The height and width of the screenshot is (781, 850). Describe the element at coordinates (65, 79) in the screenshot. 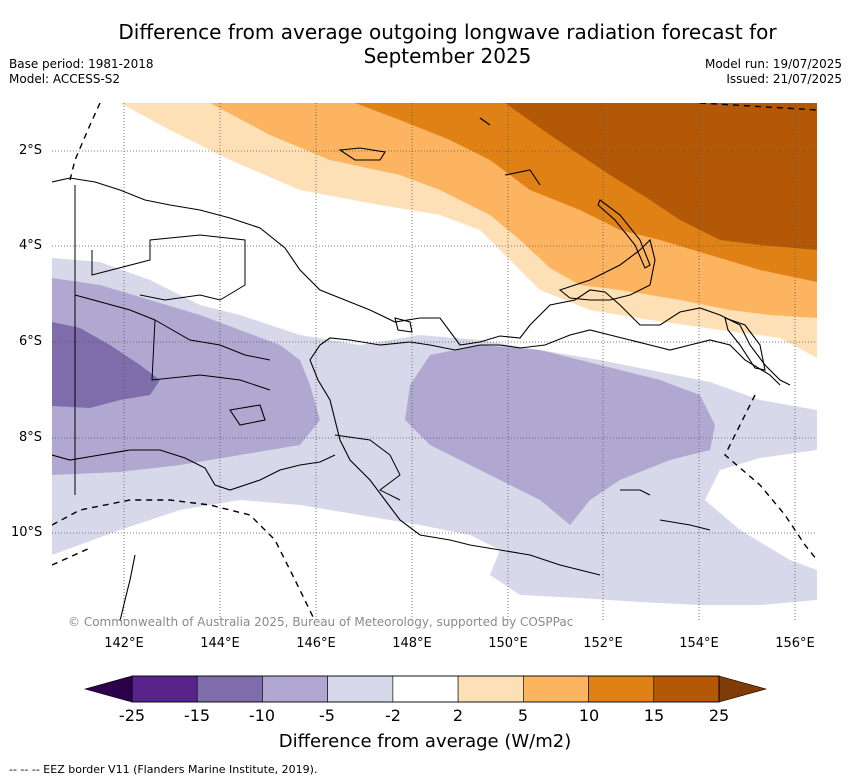

I see `model-name: Model: ACCESS-S2` at that location.